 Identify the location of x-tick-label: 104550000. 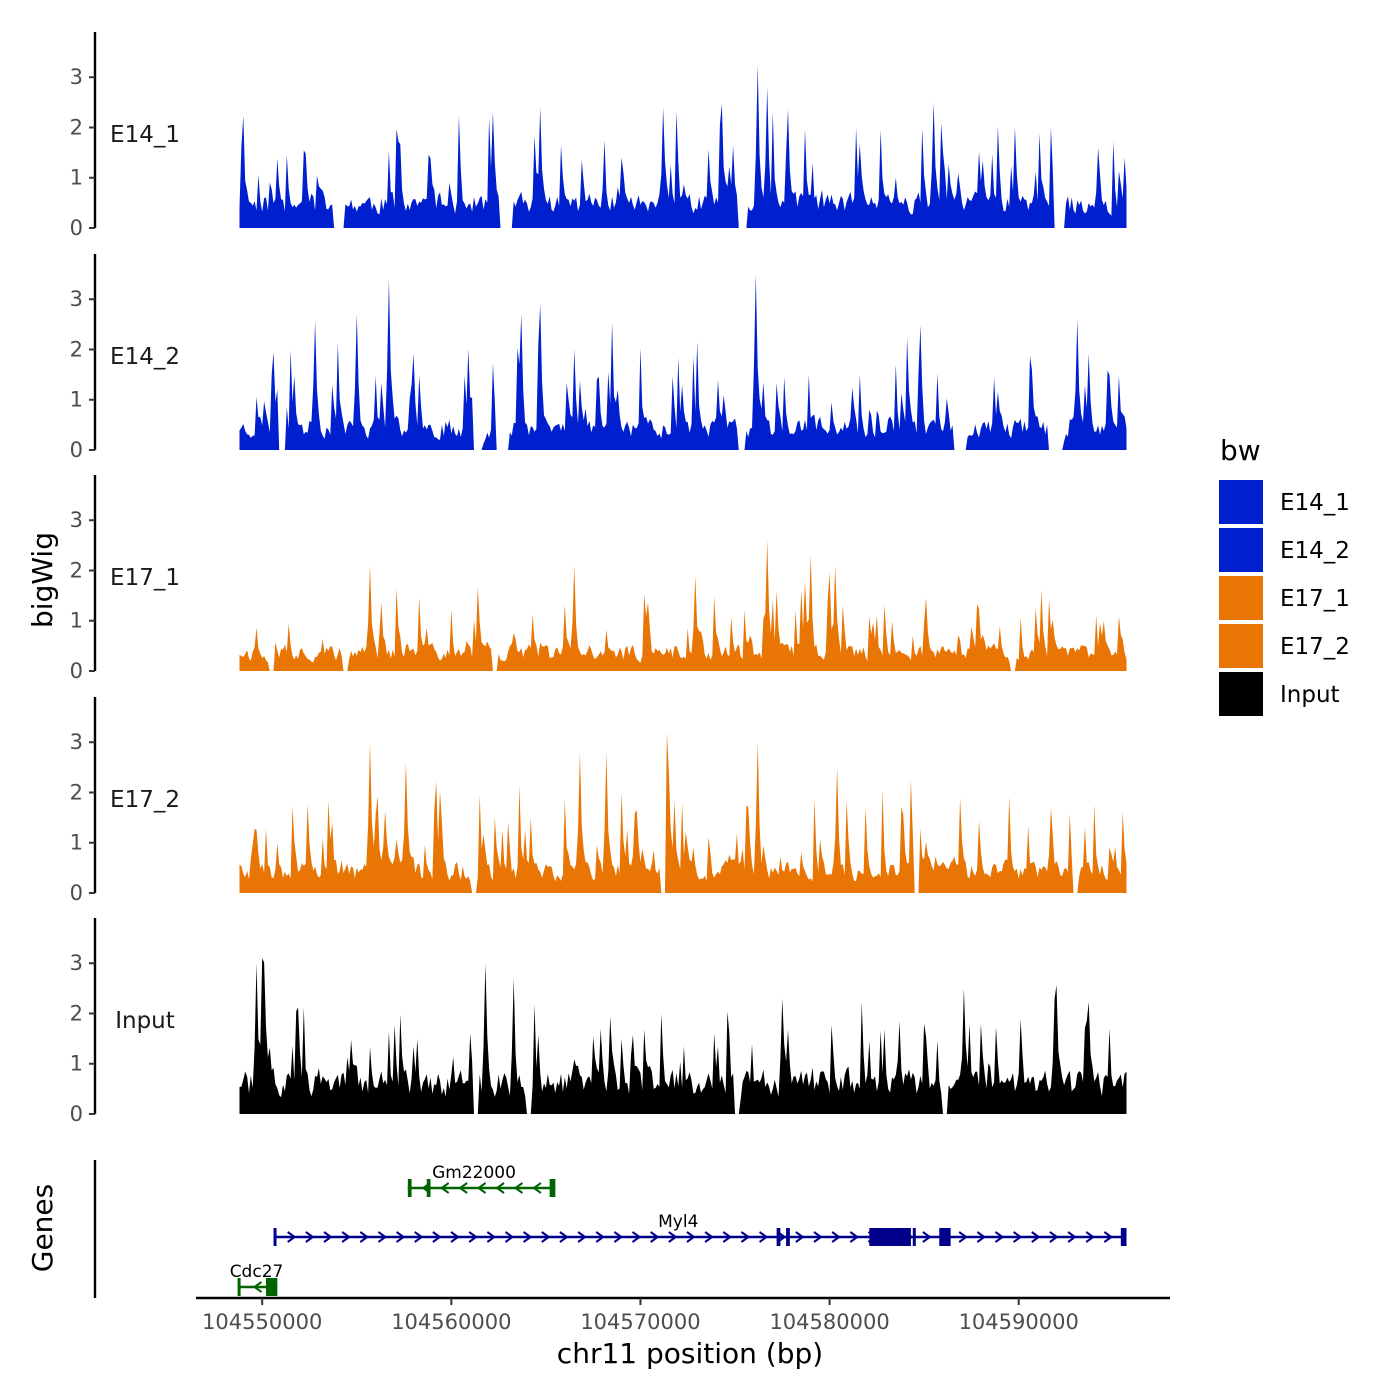
(262, 1322).